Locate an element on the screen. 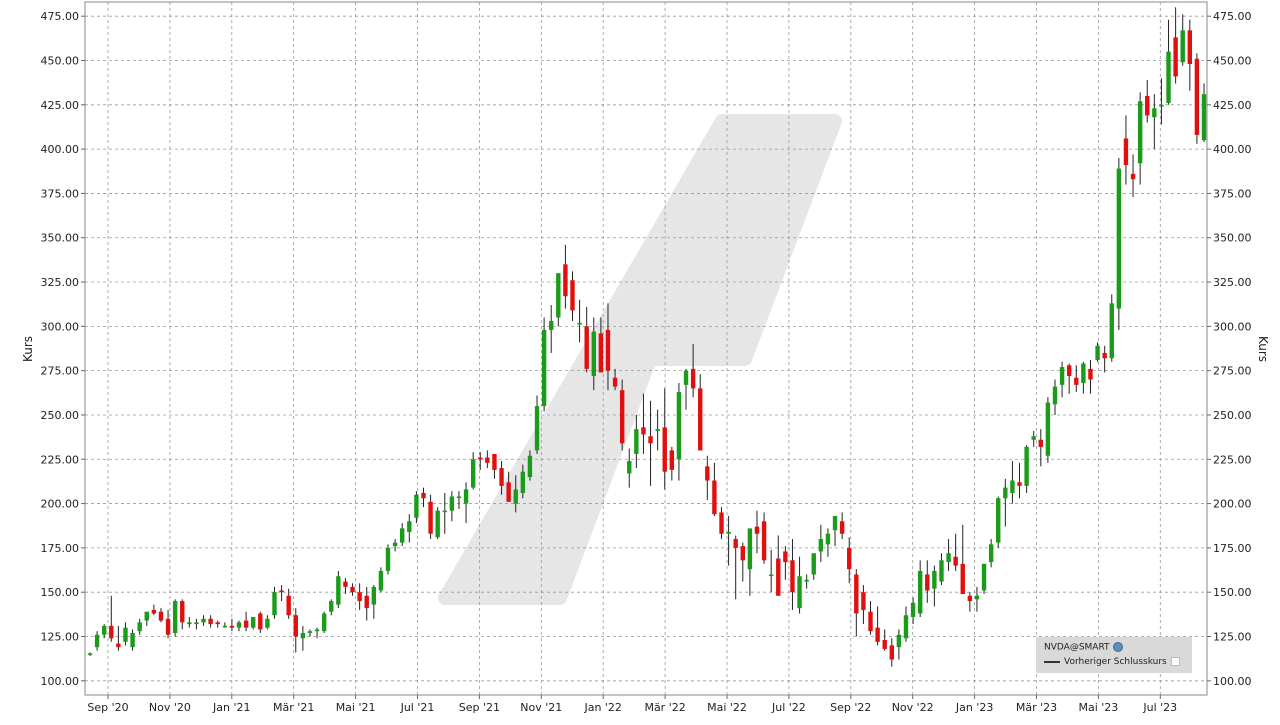  y-tick-label-right: 450.00 is located at coordinates (1232, 60).